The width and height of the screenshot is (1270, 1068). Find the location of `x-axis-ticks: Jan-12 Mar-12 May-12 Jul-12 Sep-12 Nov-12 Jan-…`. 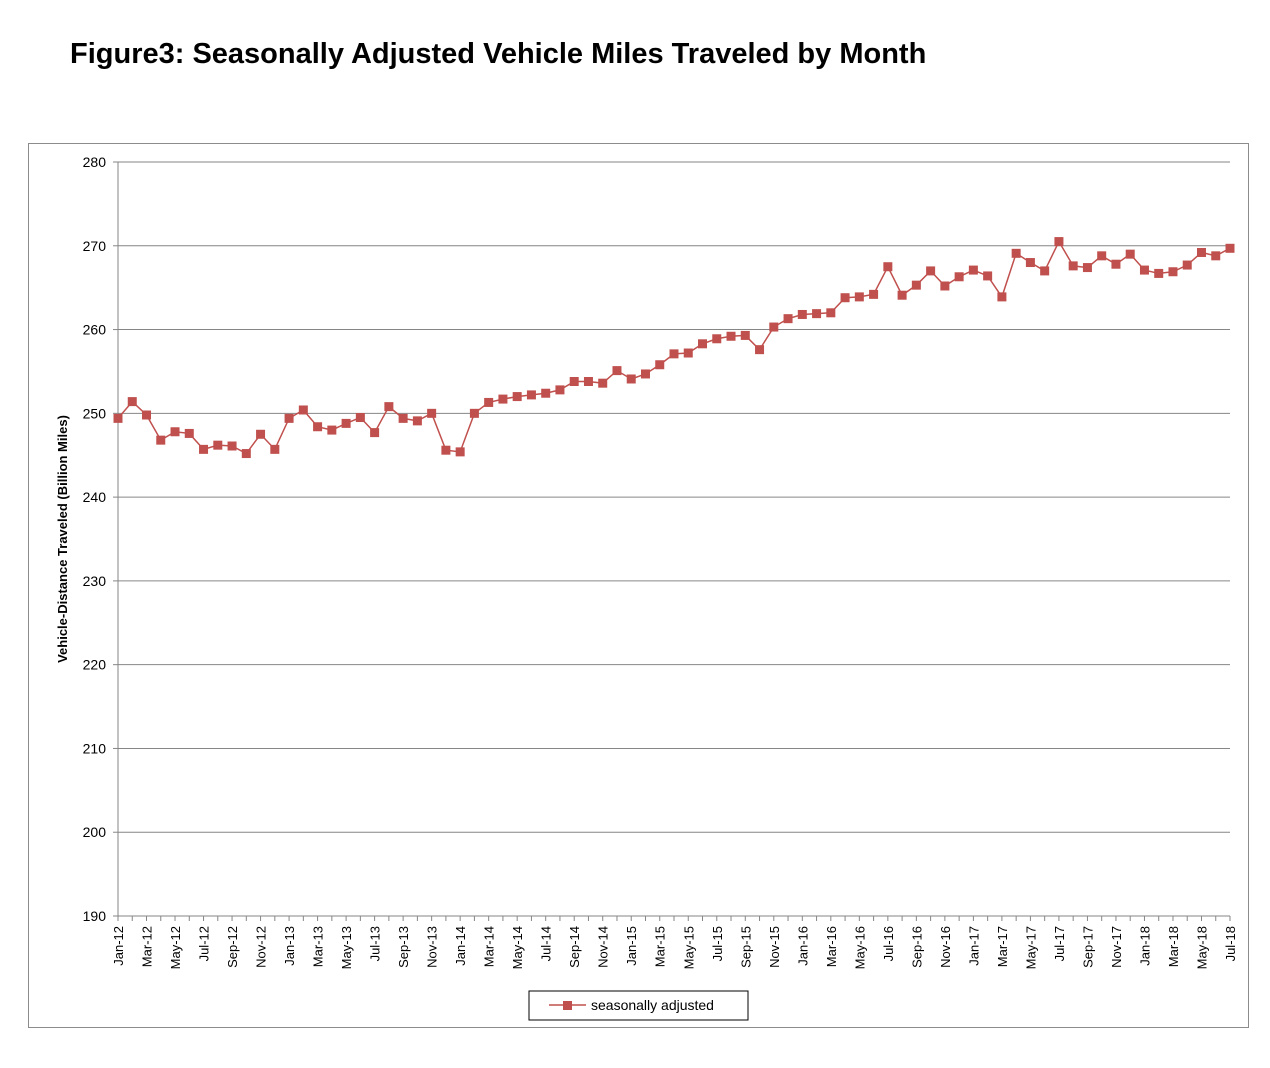

x-axis-ticks: Jan-12 Mar-12 May-12 Jul-12 Sep-12 Nov-12 Jan-… is located at coordinates (674, 942).